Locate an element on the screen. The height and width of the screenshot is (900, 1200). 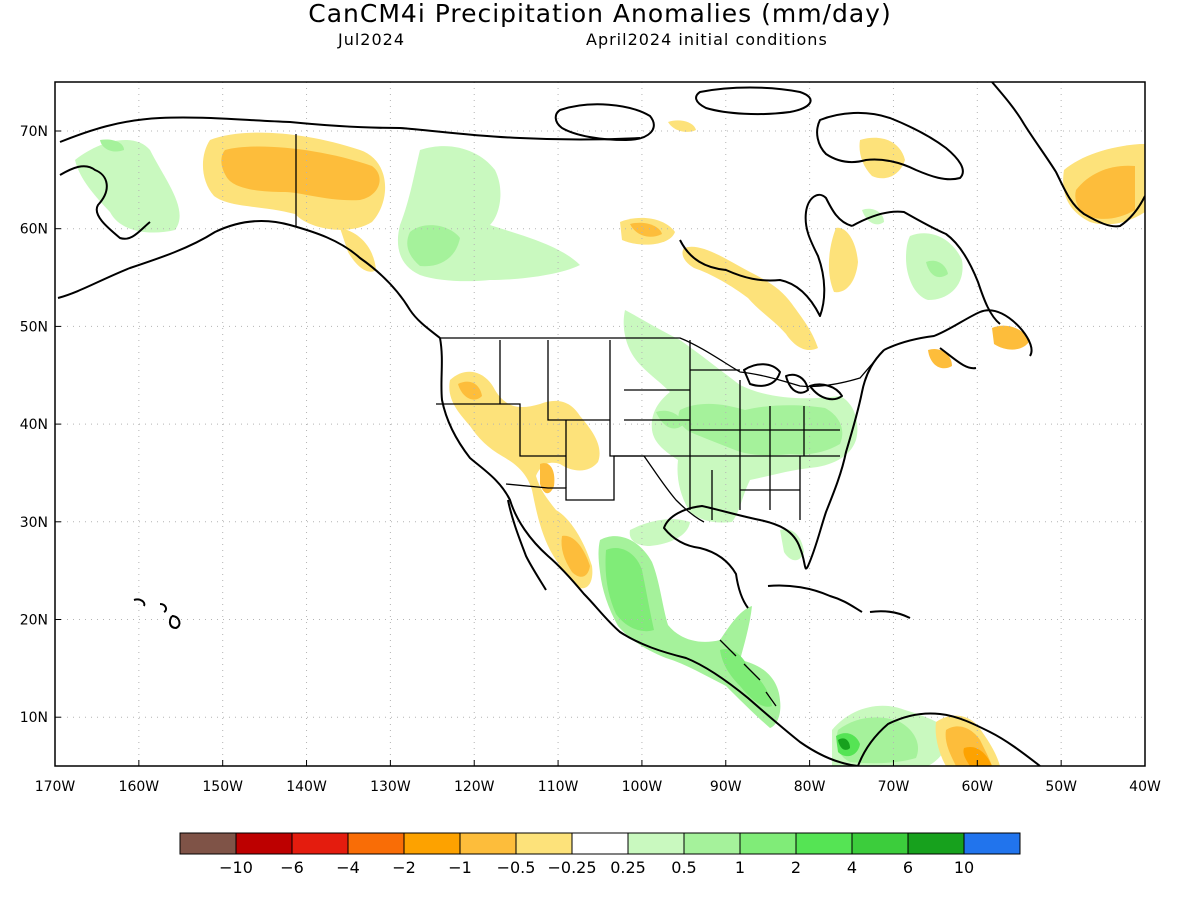
longitude-label: 60W is located at coordinates (977, 787).